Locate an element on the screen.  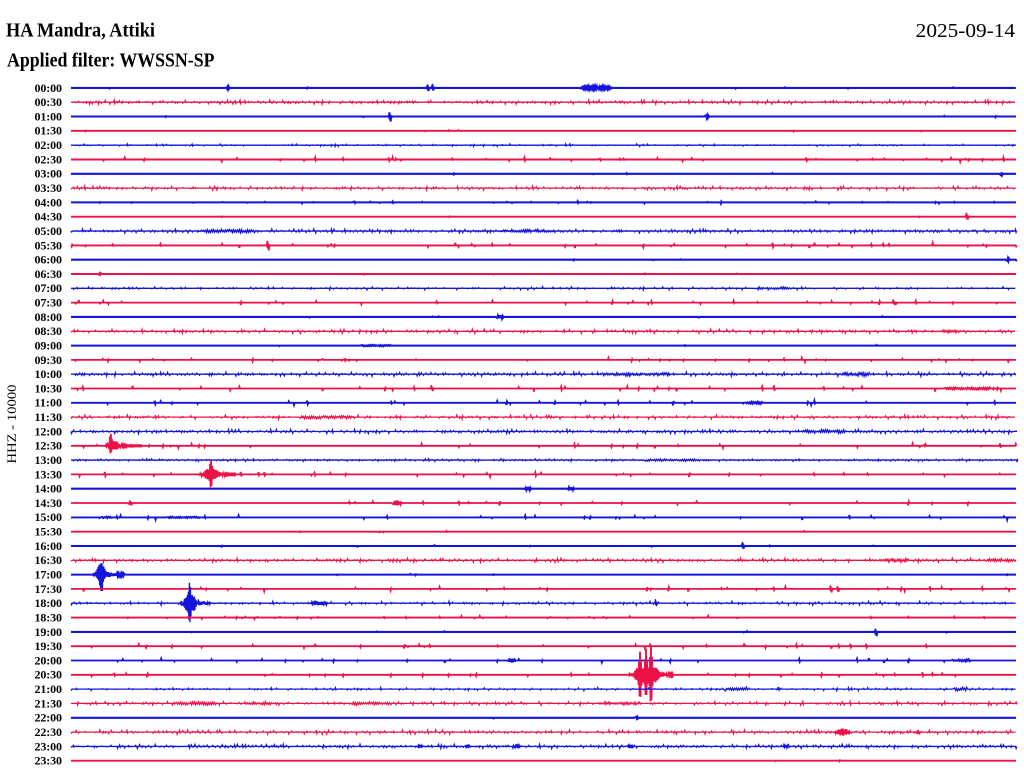
svg-text: 22:30 is located at coordinates (49, 732).